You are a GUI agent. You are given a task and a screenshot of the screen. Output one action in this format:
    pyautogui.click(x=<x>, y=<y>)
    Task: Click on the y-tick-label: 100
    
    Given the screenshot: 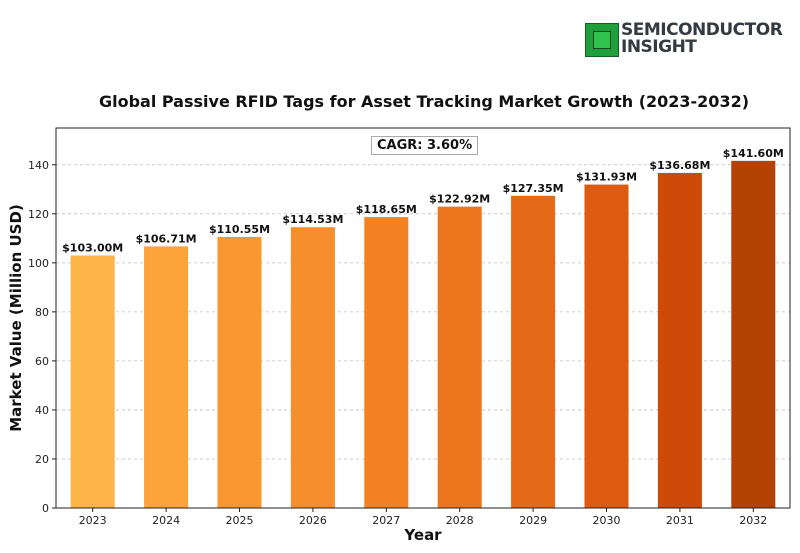 What is the action you would take?
    pyautogui.click(x=38, y=263)
    